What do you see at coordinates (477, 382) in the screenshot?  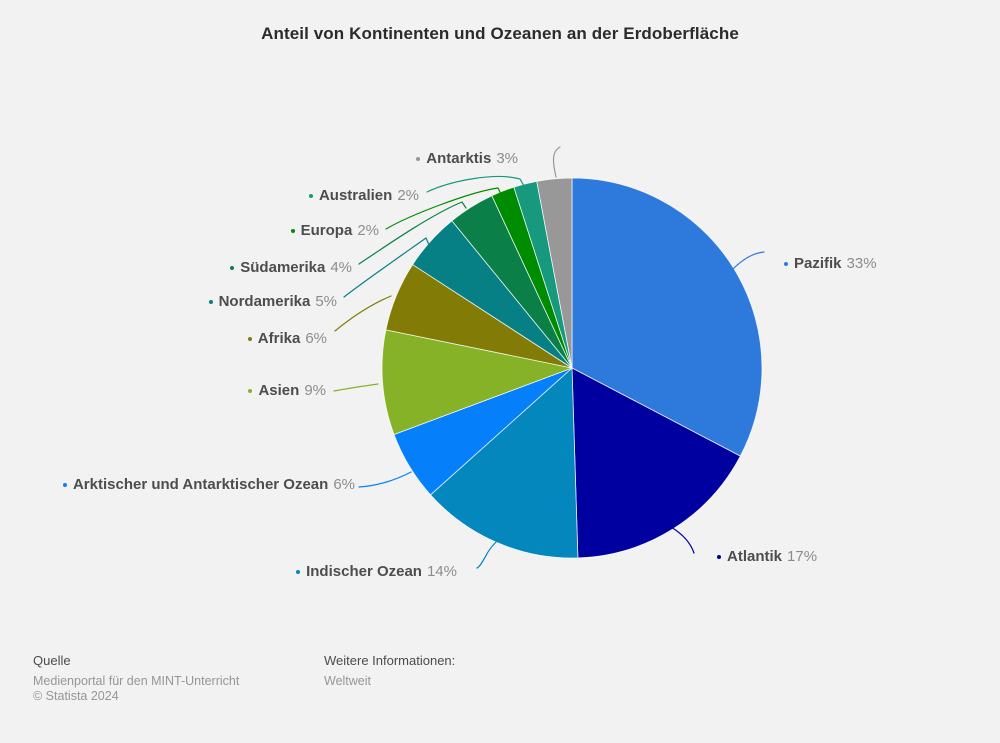 I see `pie-slice-asien` at bounding box center [477, 382].